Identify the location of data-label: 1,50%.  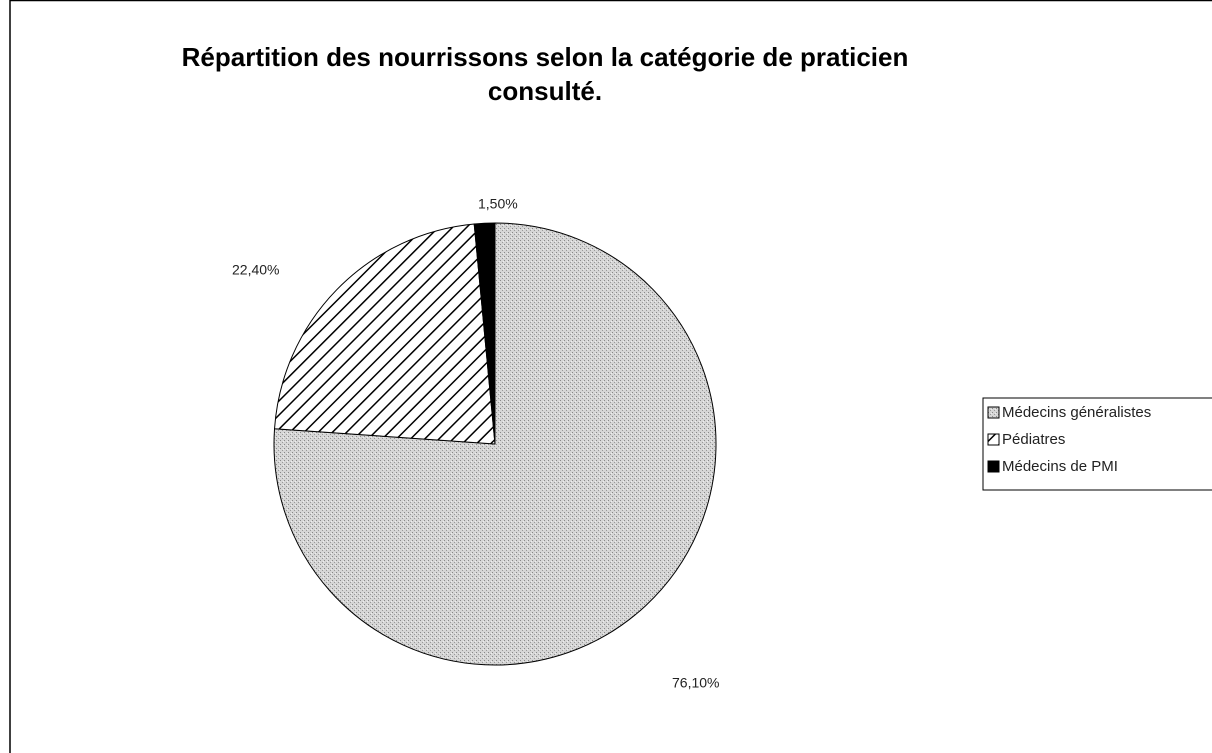
(498, 204).